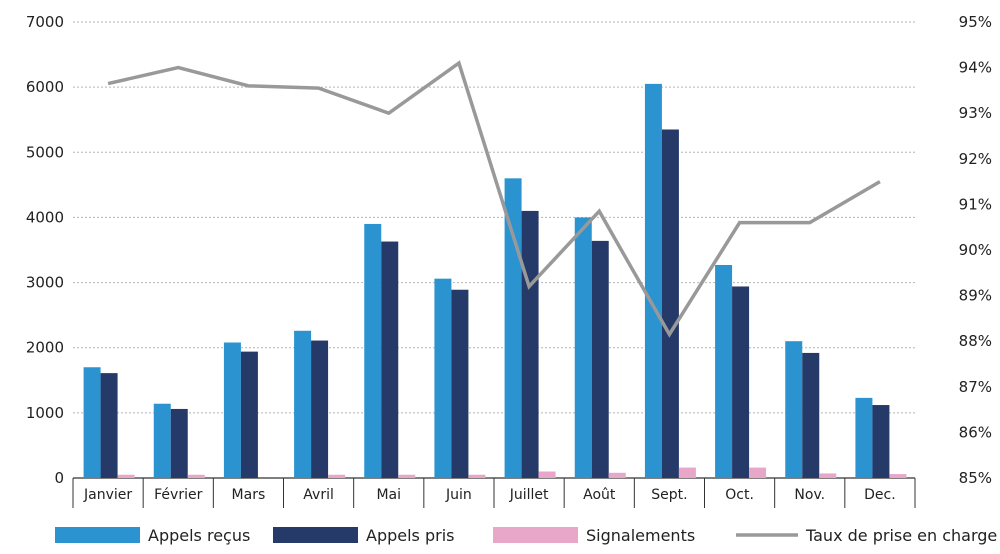 This screenshot has width=1000, height=554. What do you see at coordinates (318, 495) in the screenshot?
I see `x-tick-label: Avril` at bounding box center [318, 495].